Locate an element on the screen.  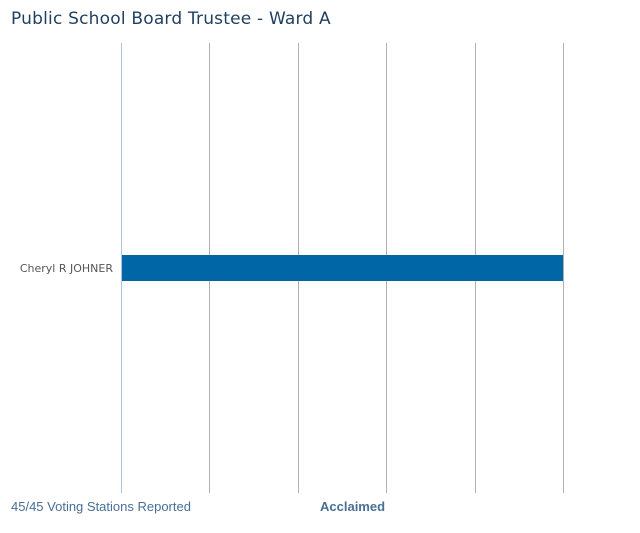
bars is located at coordinates (342, 268).